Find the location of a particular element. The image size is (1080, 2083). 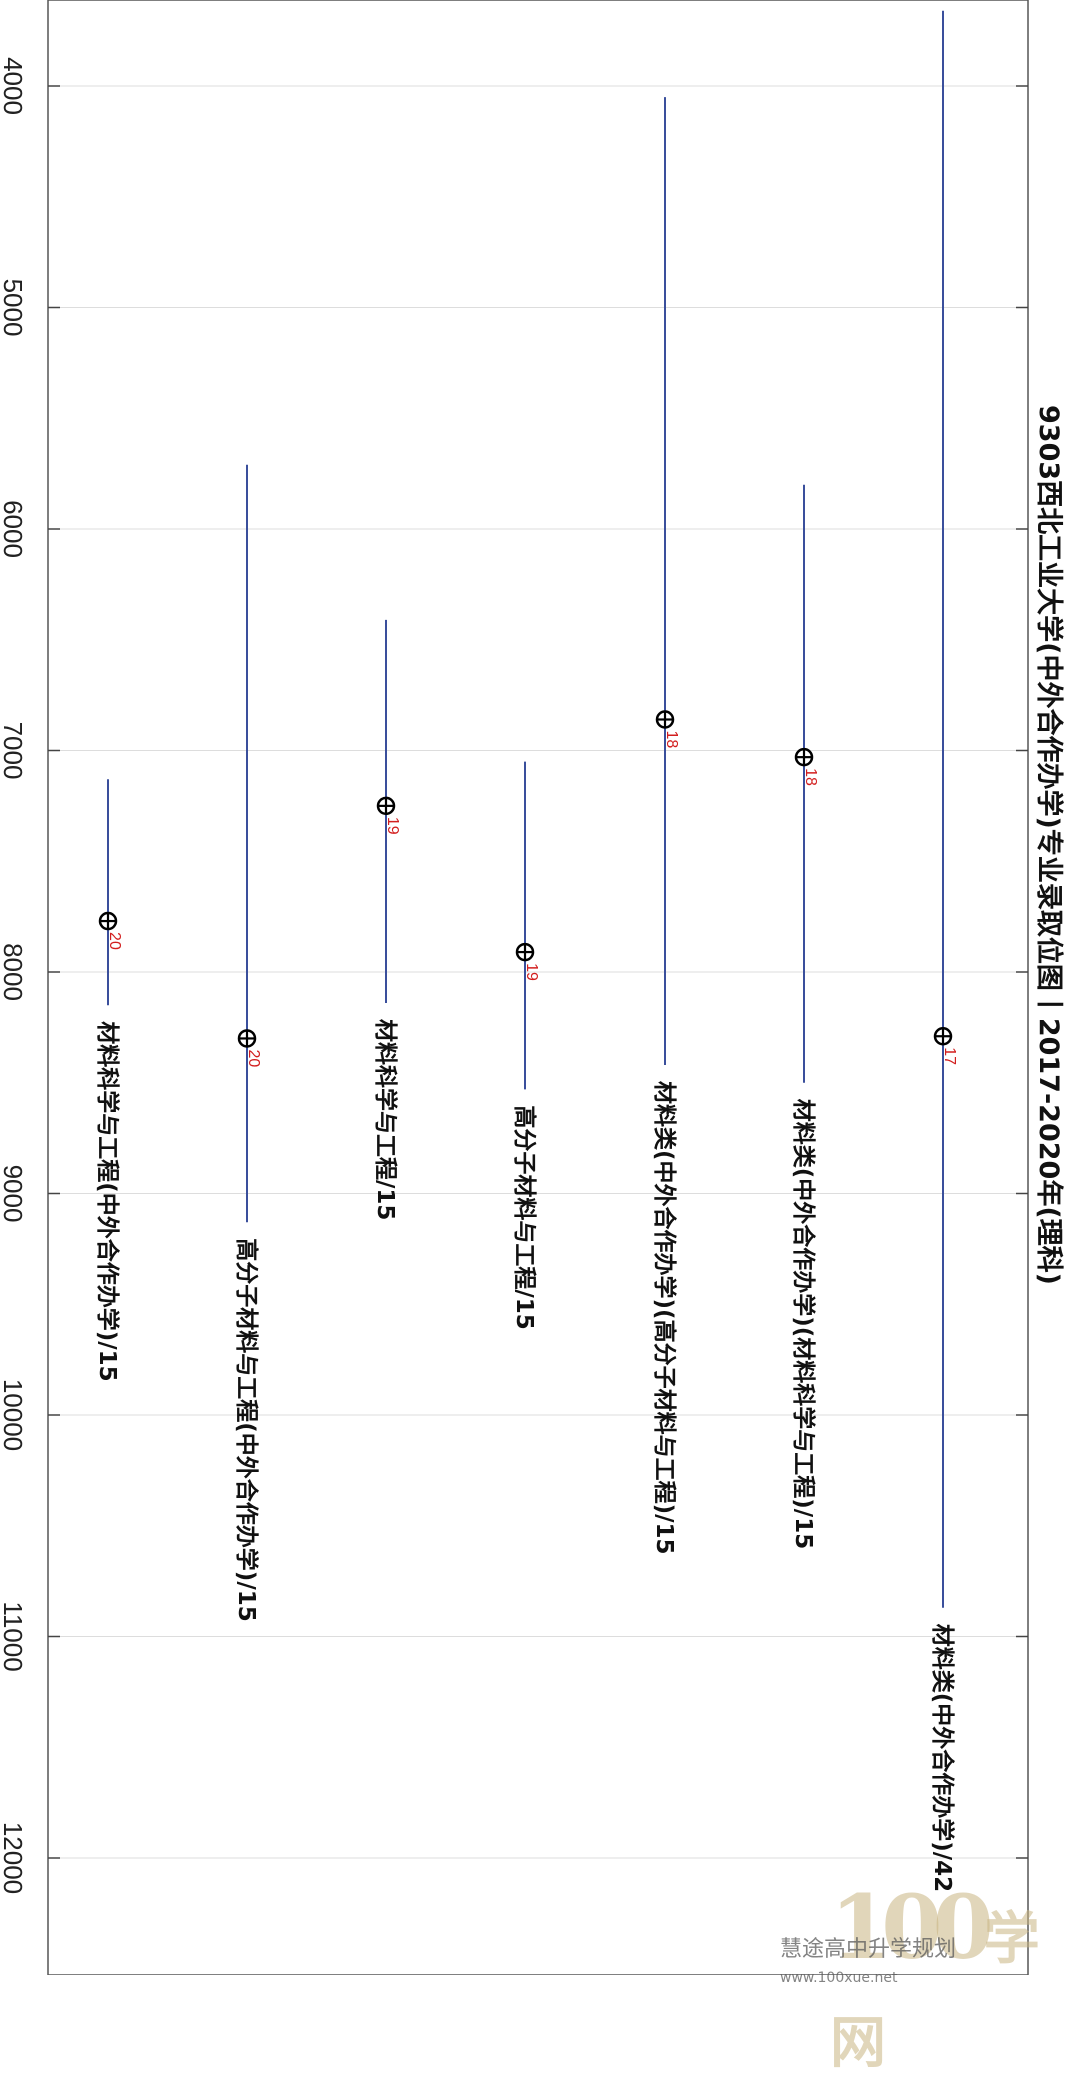

tick-label-group: 11000 is located at coordinates (14, 1636).